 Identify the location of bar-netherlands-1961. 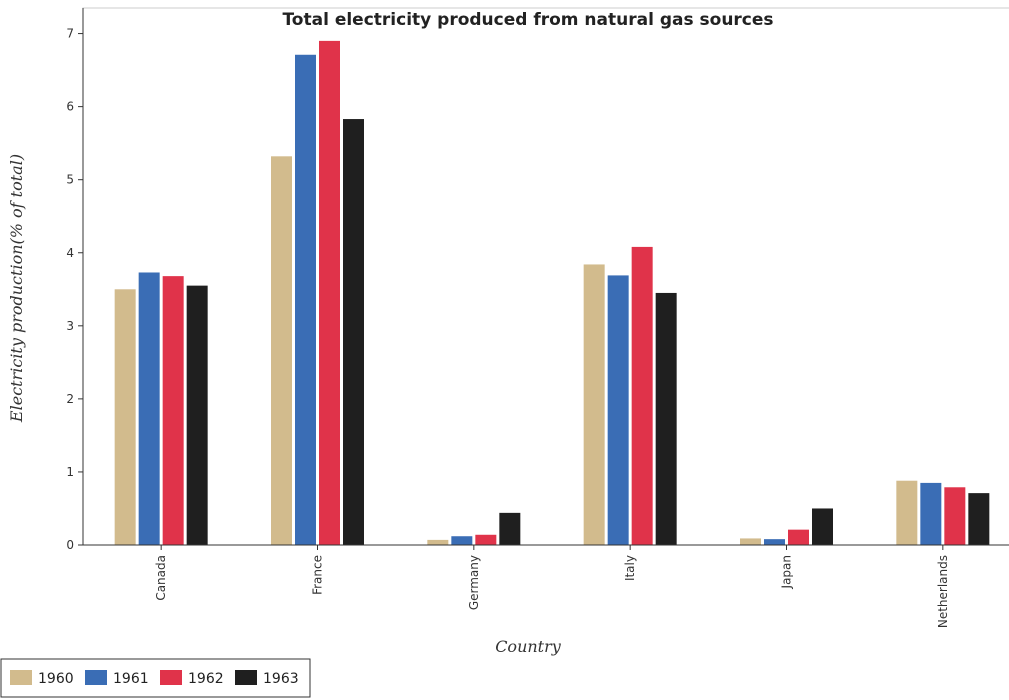
(931, 513).